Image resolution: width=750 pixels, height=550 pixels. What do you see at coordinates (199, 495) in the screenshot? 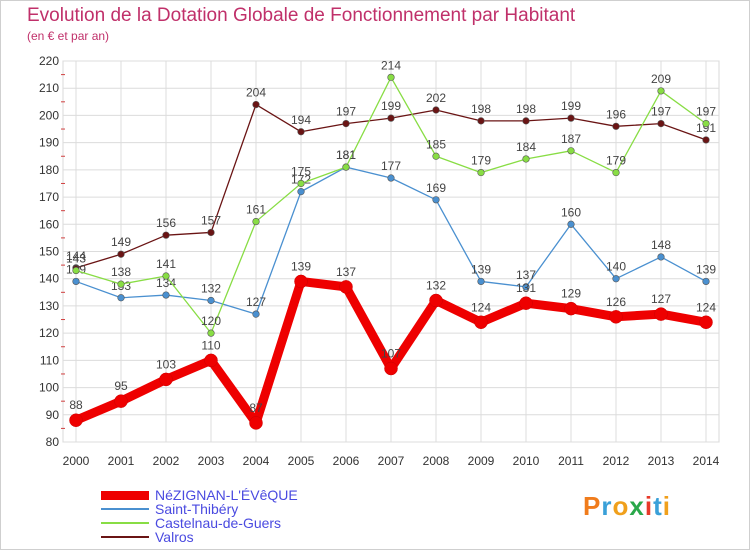
I see `legend-item: NéZIGNAN-L'ÉVêQUE` at bounding box center [199, 495].